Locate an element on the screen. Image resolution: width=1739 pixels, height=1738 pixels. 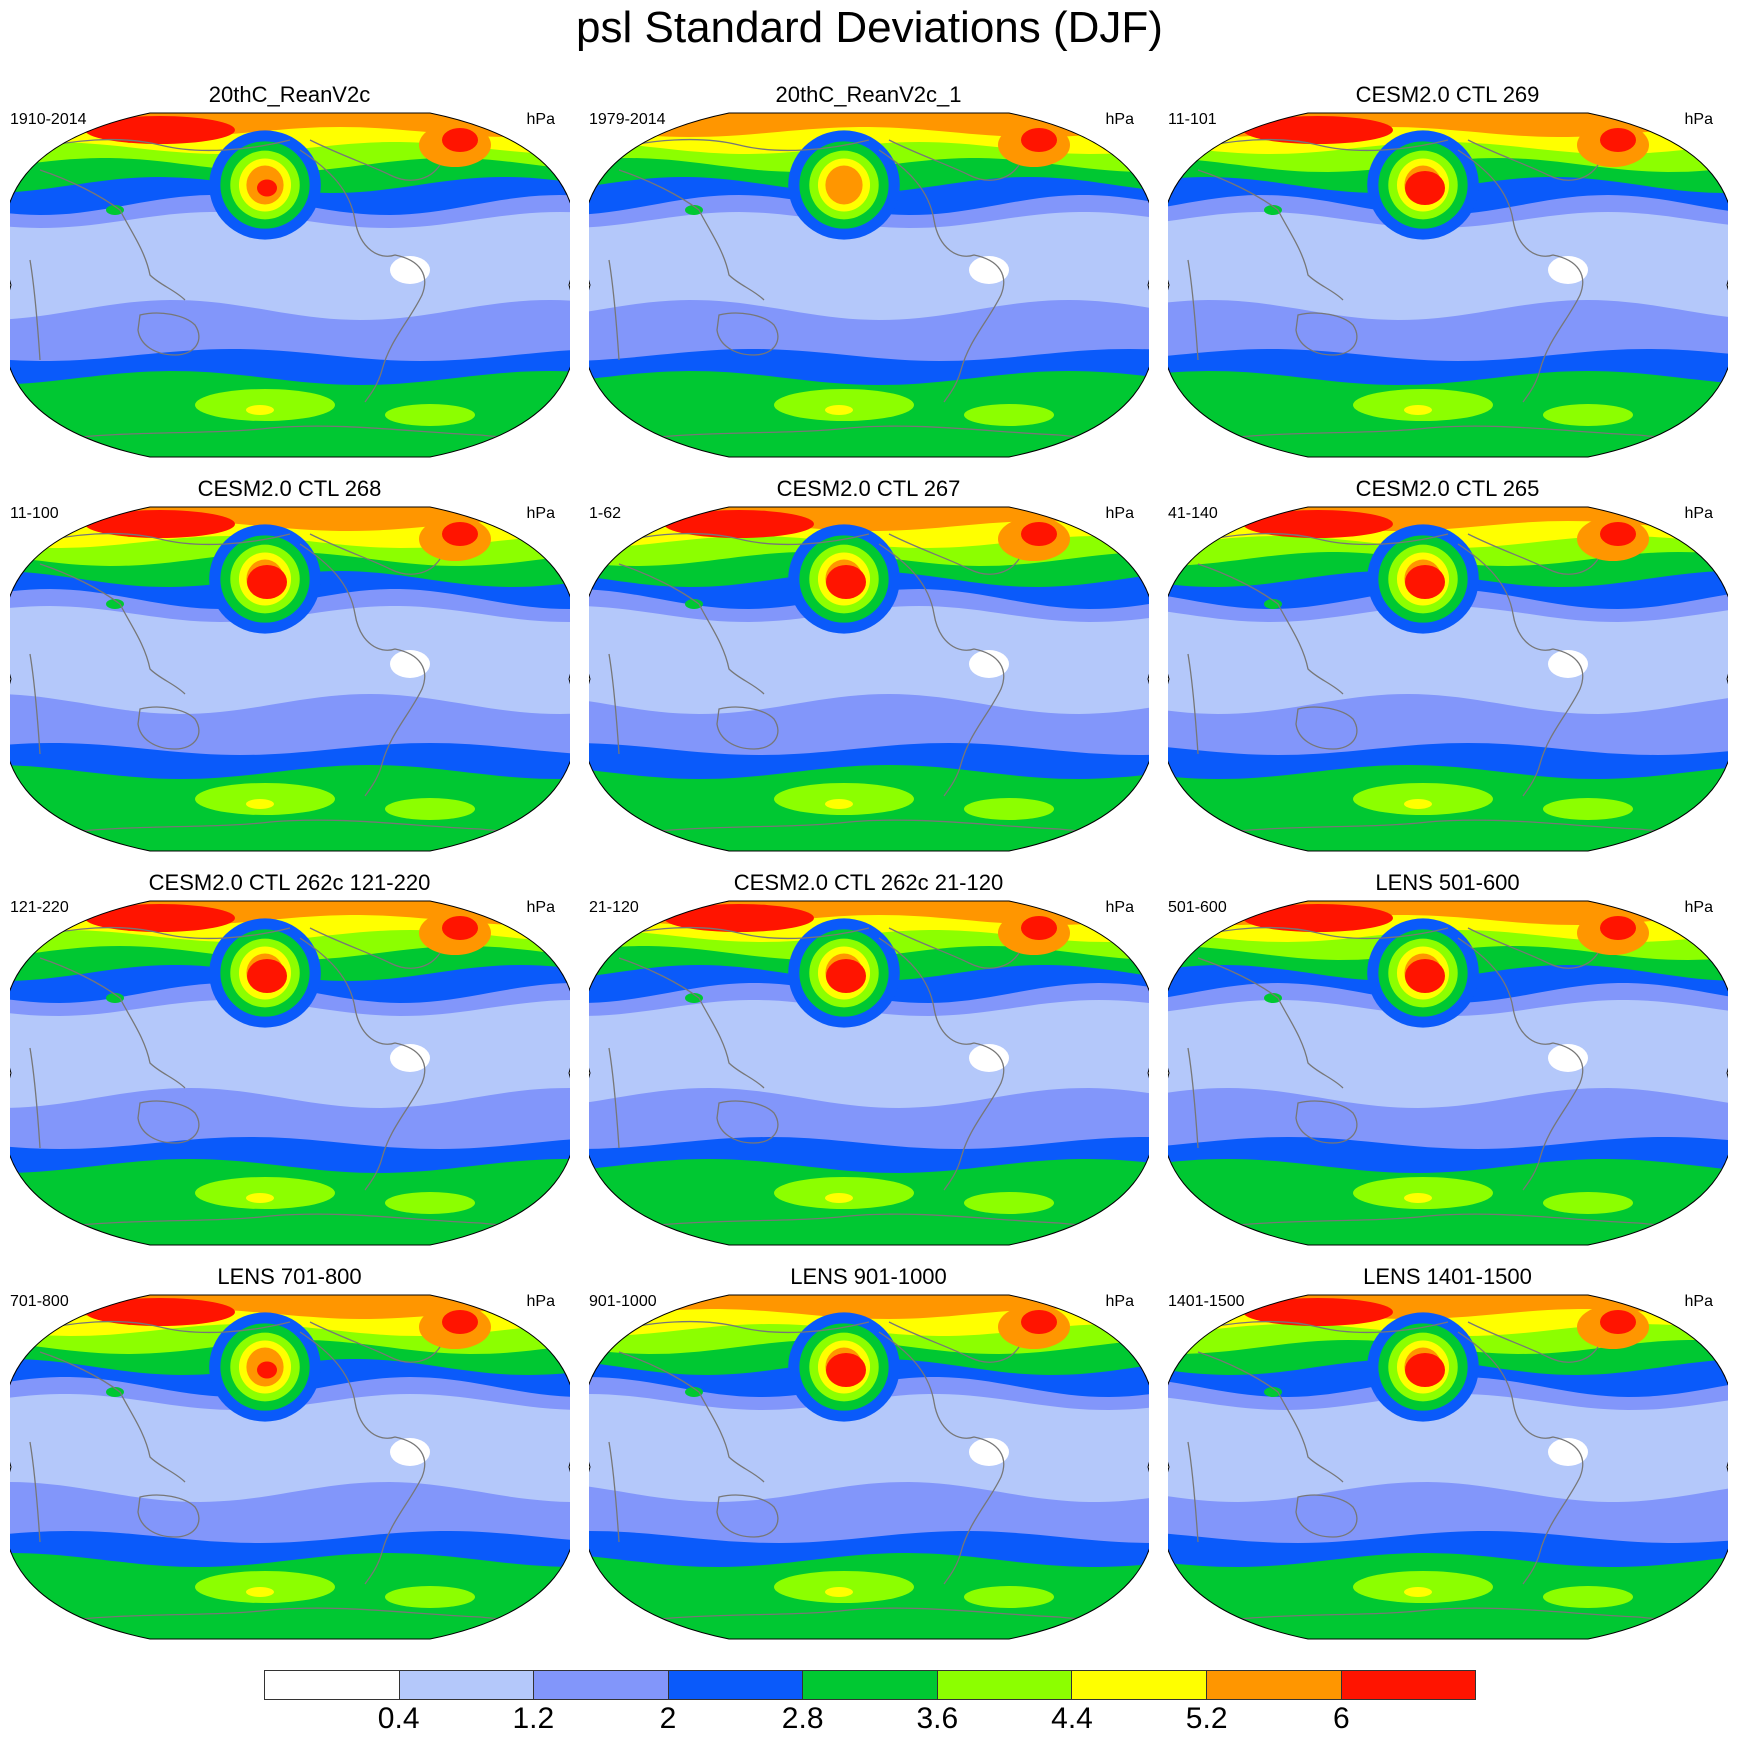
panel-years: 11-101 is located at coordinates (1192, 119).